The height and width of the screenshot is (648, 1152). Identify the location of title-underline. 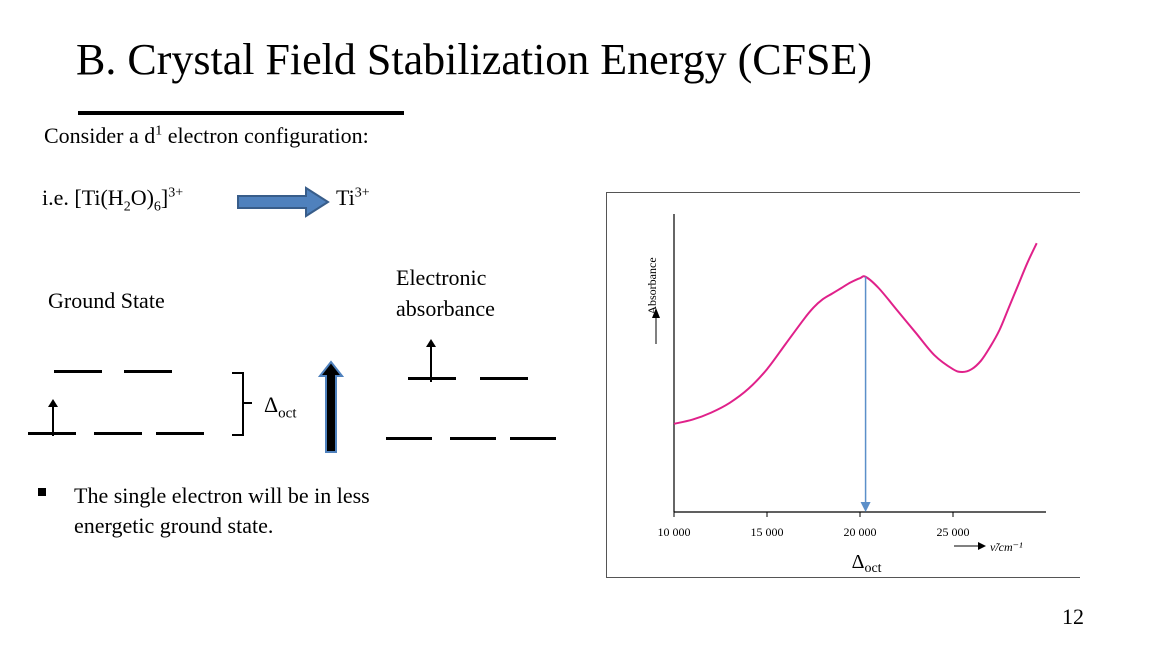
(241, 113).